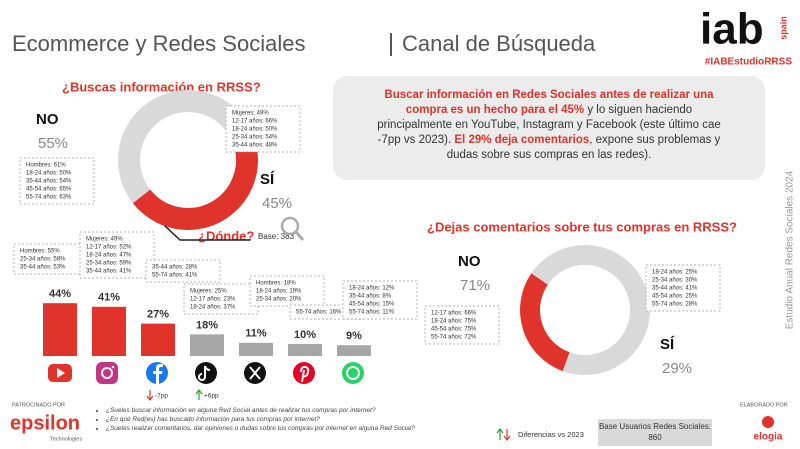 This screenshot has width=800, height=449. I want to click on chart-title: ¿Buscas información en RRSS?, so click(161, 86).